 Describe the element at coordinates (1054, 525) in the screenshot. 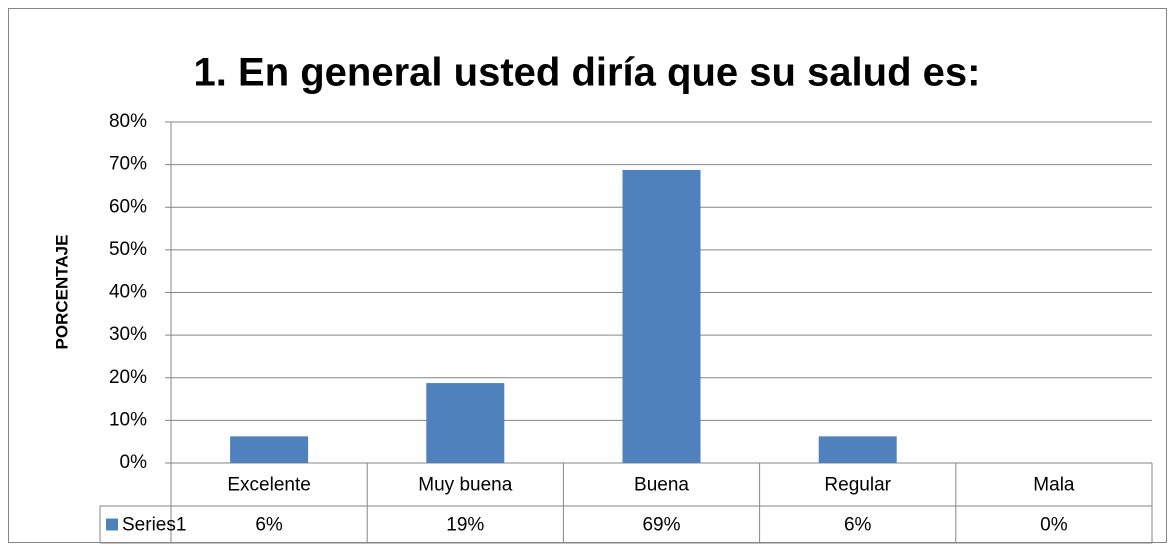

I see `data-label: 0%` at that location.